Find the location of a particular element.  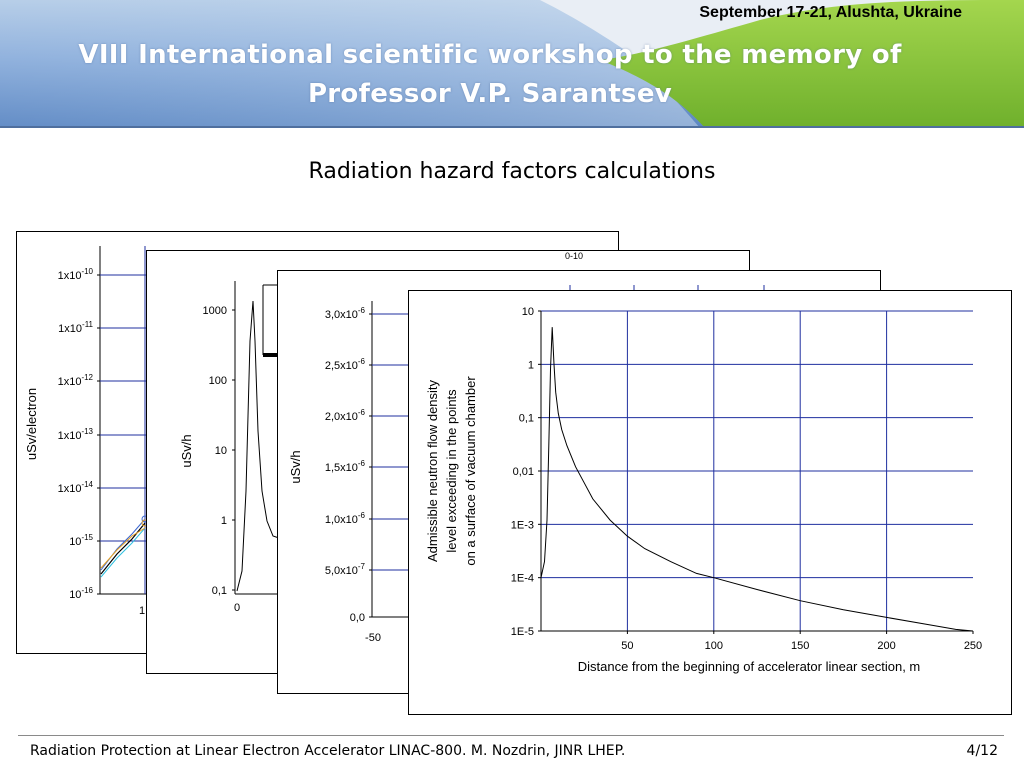

p2-series-line is located at coordinates (258, 446).